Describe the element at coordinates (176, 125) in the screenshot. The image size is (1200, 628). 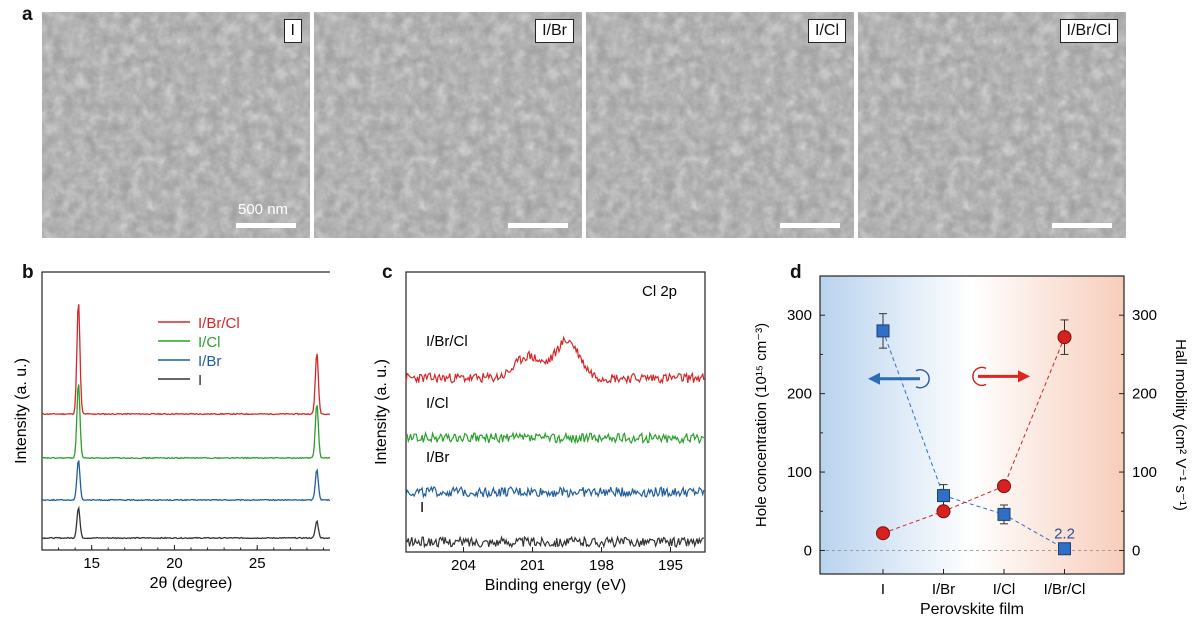
I see `sem-image-i: I 500 nm` at that location.